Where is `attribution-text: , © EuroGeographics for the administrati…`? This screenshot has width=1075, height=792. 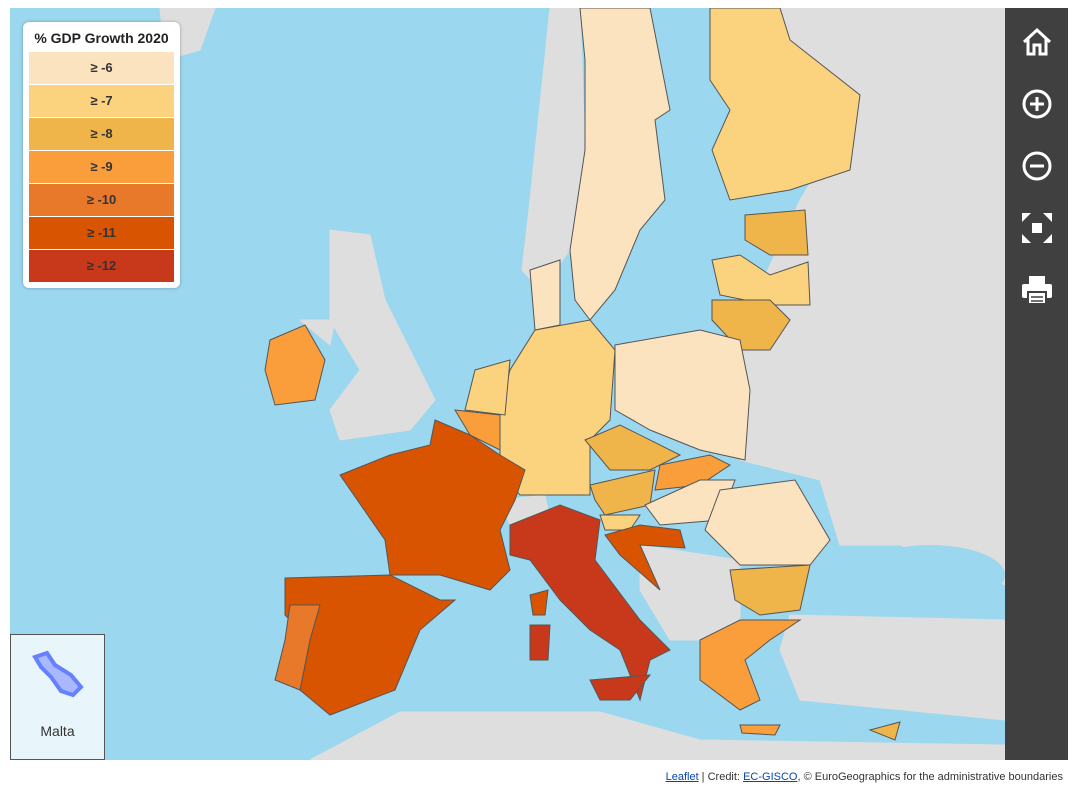
attribution-text: , © EuroGeographics for the administrati… is located at coordinates (930, 777).